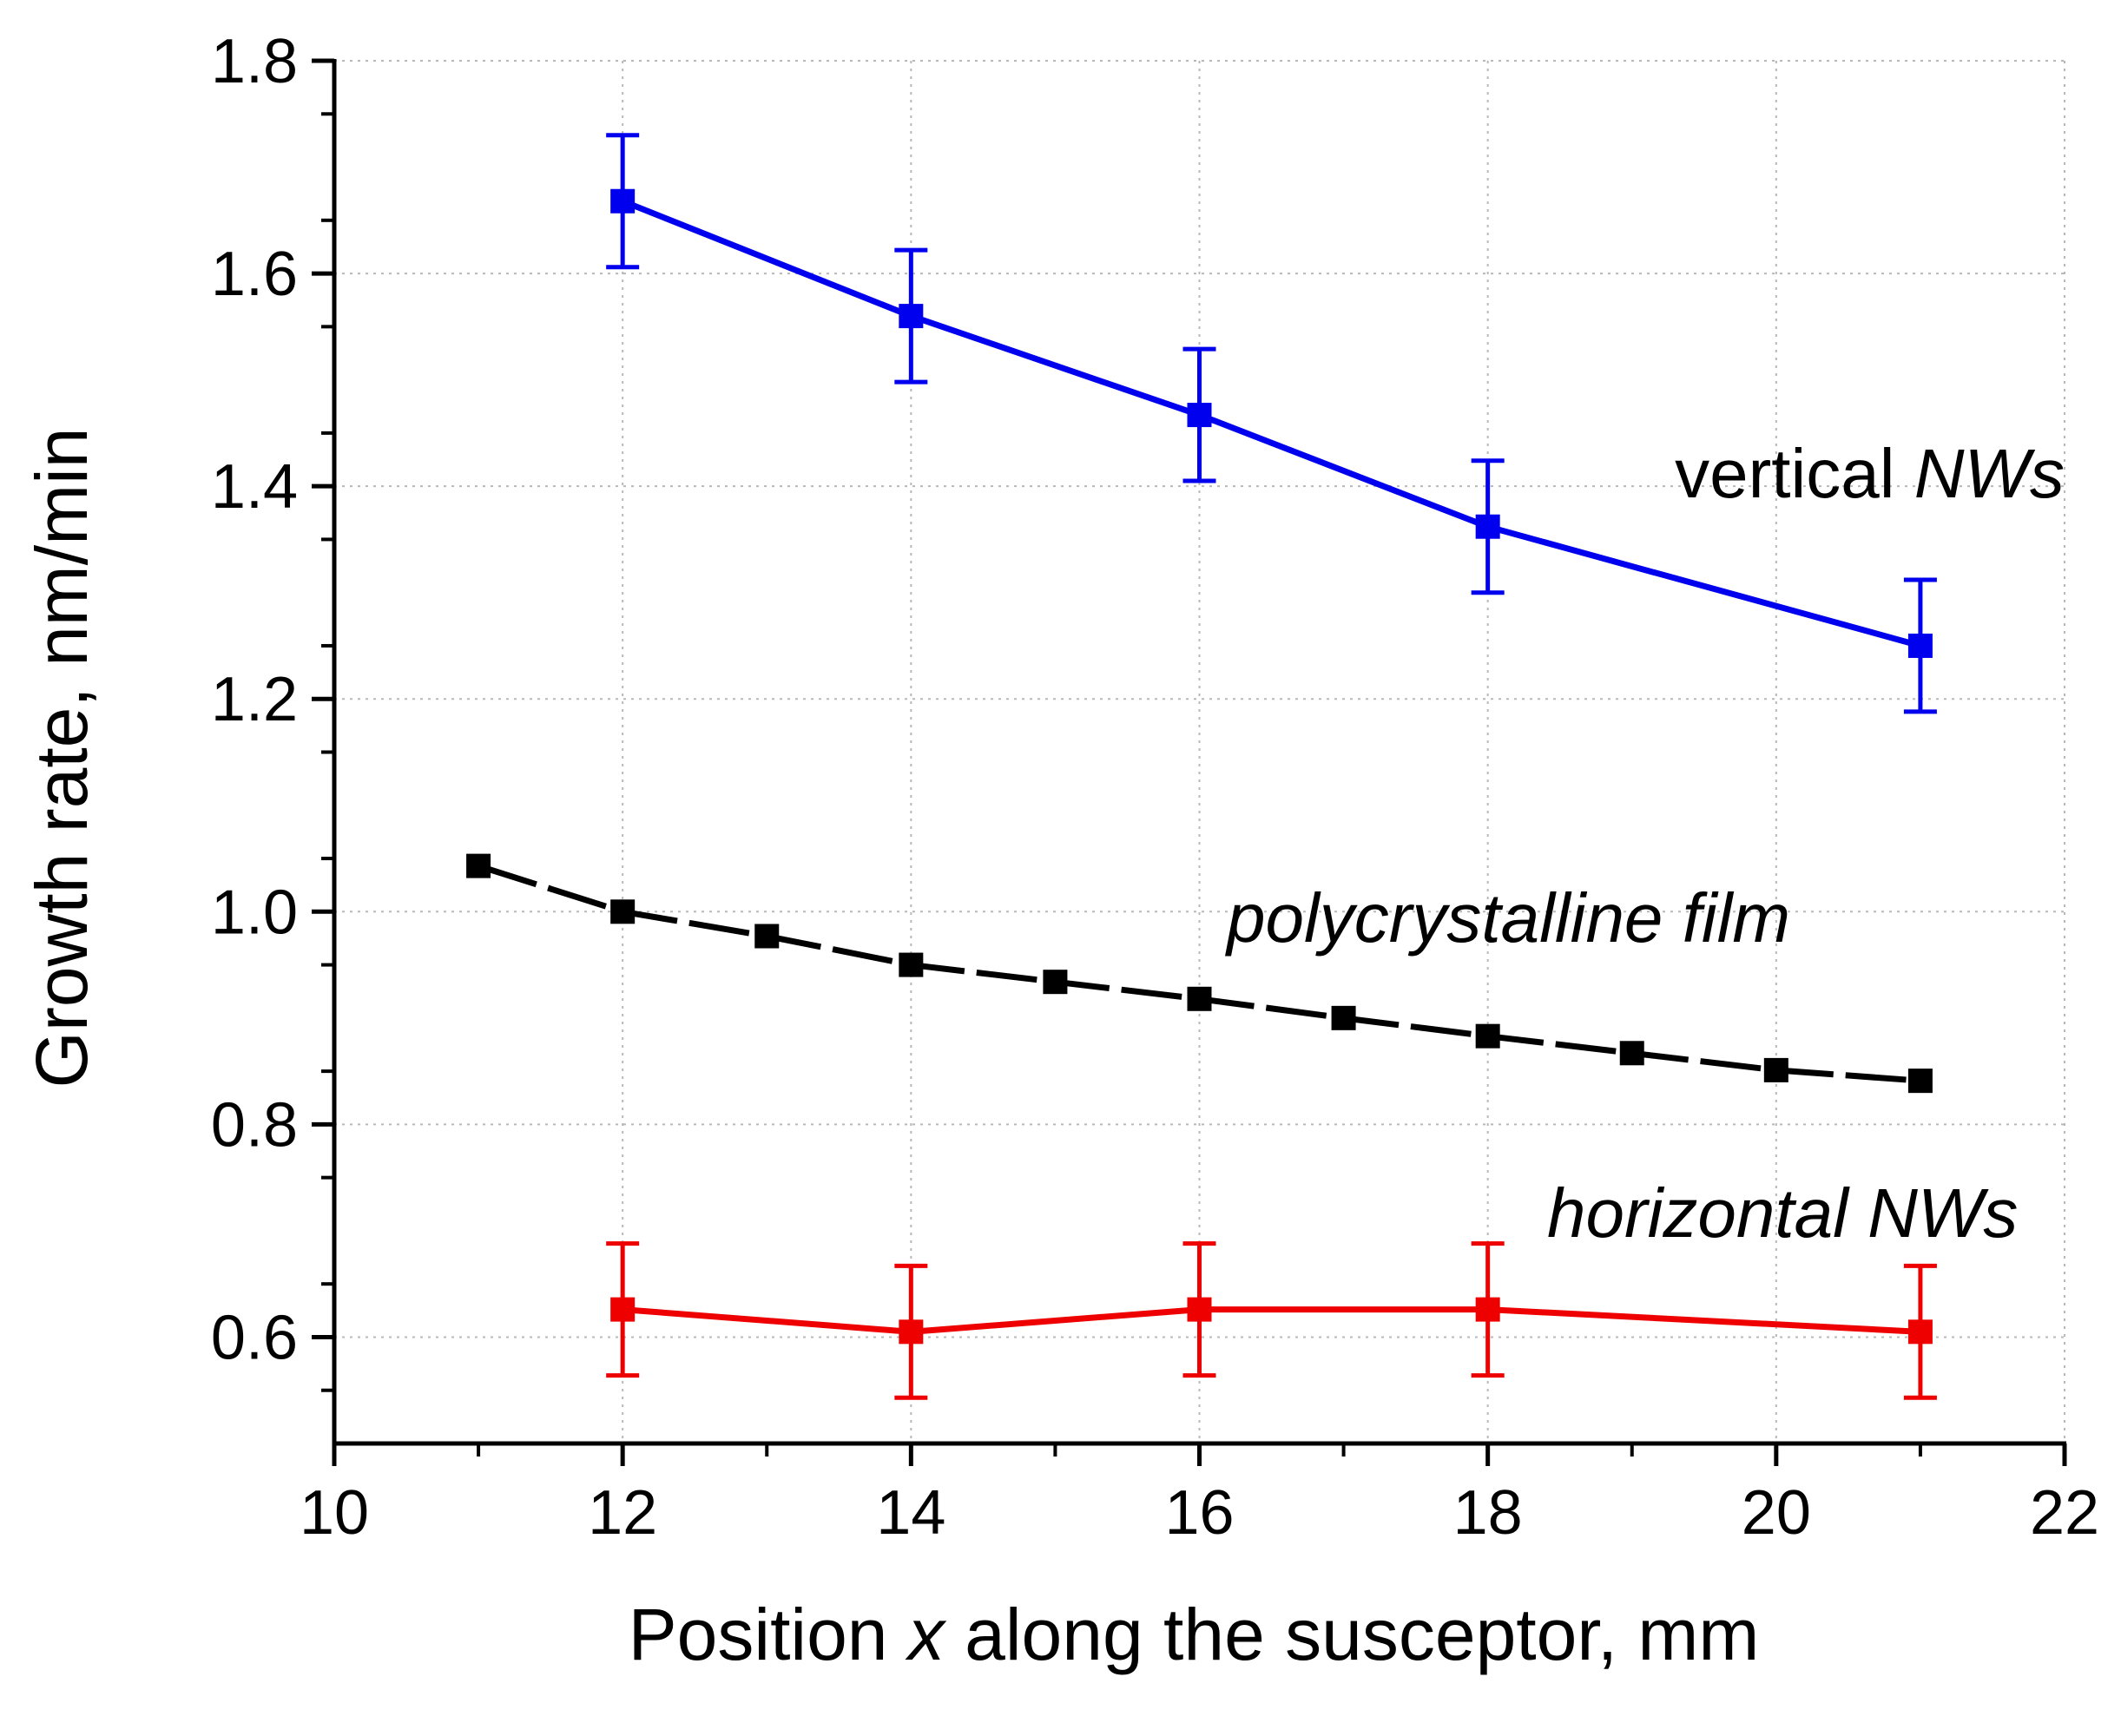  Describe the element at coordinates (2064, 1513) in the screenshot. I see `x-tick-label: 22` at that location.